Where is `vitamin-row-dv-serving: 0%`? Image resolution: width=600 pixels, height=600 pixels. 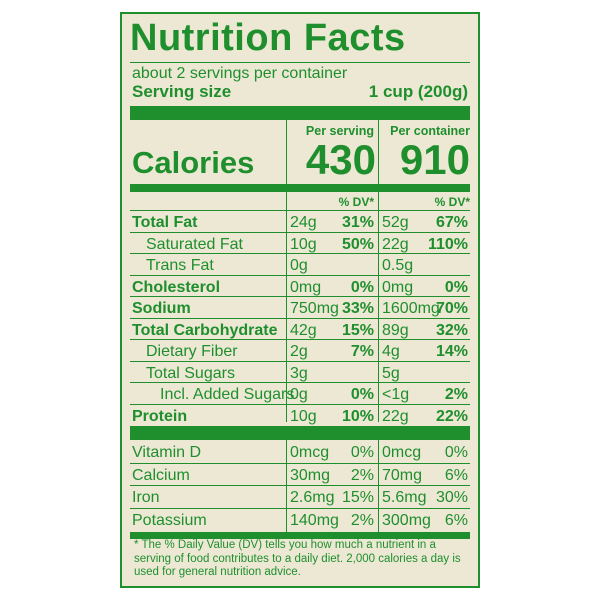 vitamin-row-dv-serving: 0% is located at coordinates (362, 452).